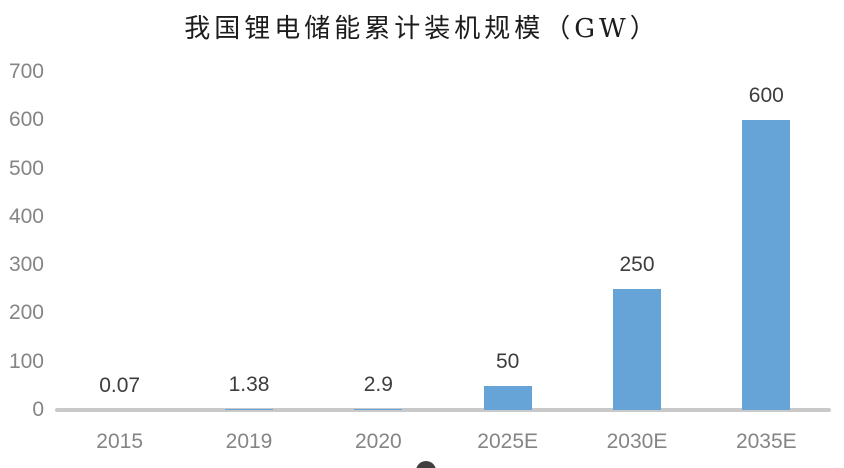  Describe the element at coordinates (249, 409) in the screenshot. I see `bar-2019` at that location.